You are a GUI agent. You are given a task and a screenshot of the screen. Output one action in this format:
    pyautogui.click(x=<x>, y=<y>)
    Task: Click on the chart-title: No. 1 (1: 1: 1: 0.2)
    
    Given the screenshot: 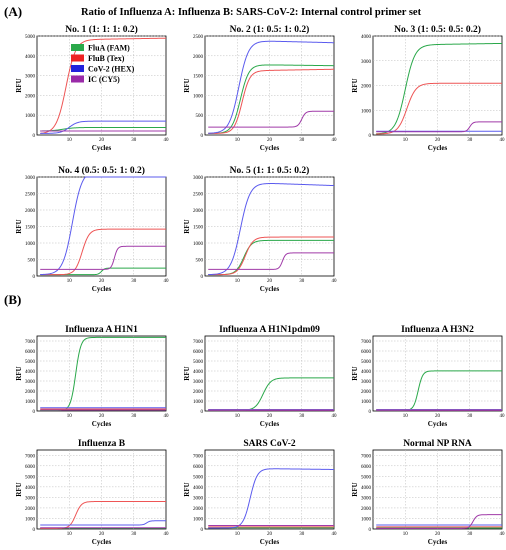 What is the action you would take?
    pyautogui.click(x=101, y=29)
    